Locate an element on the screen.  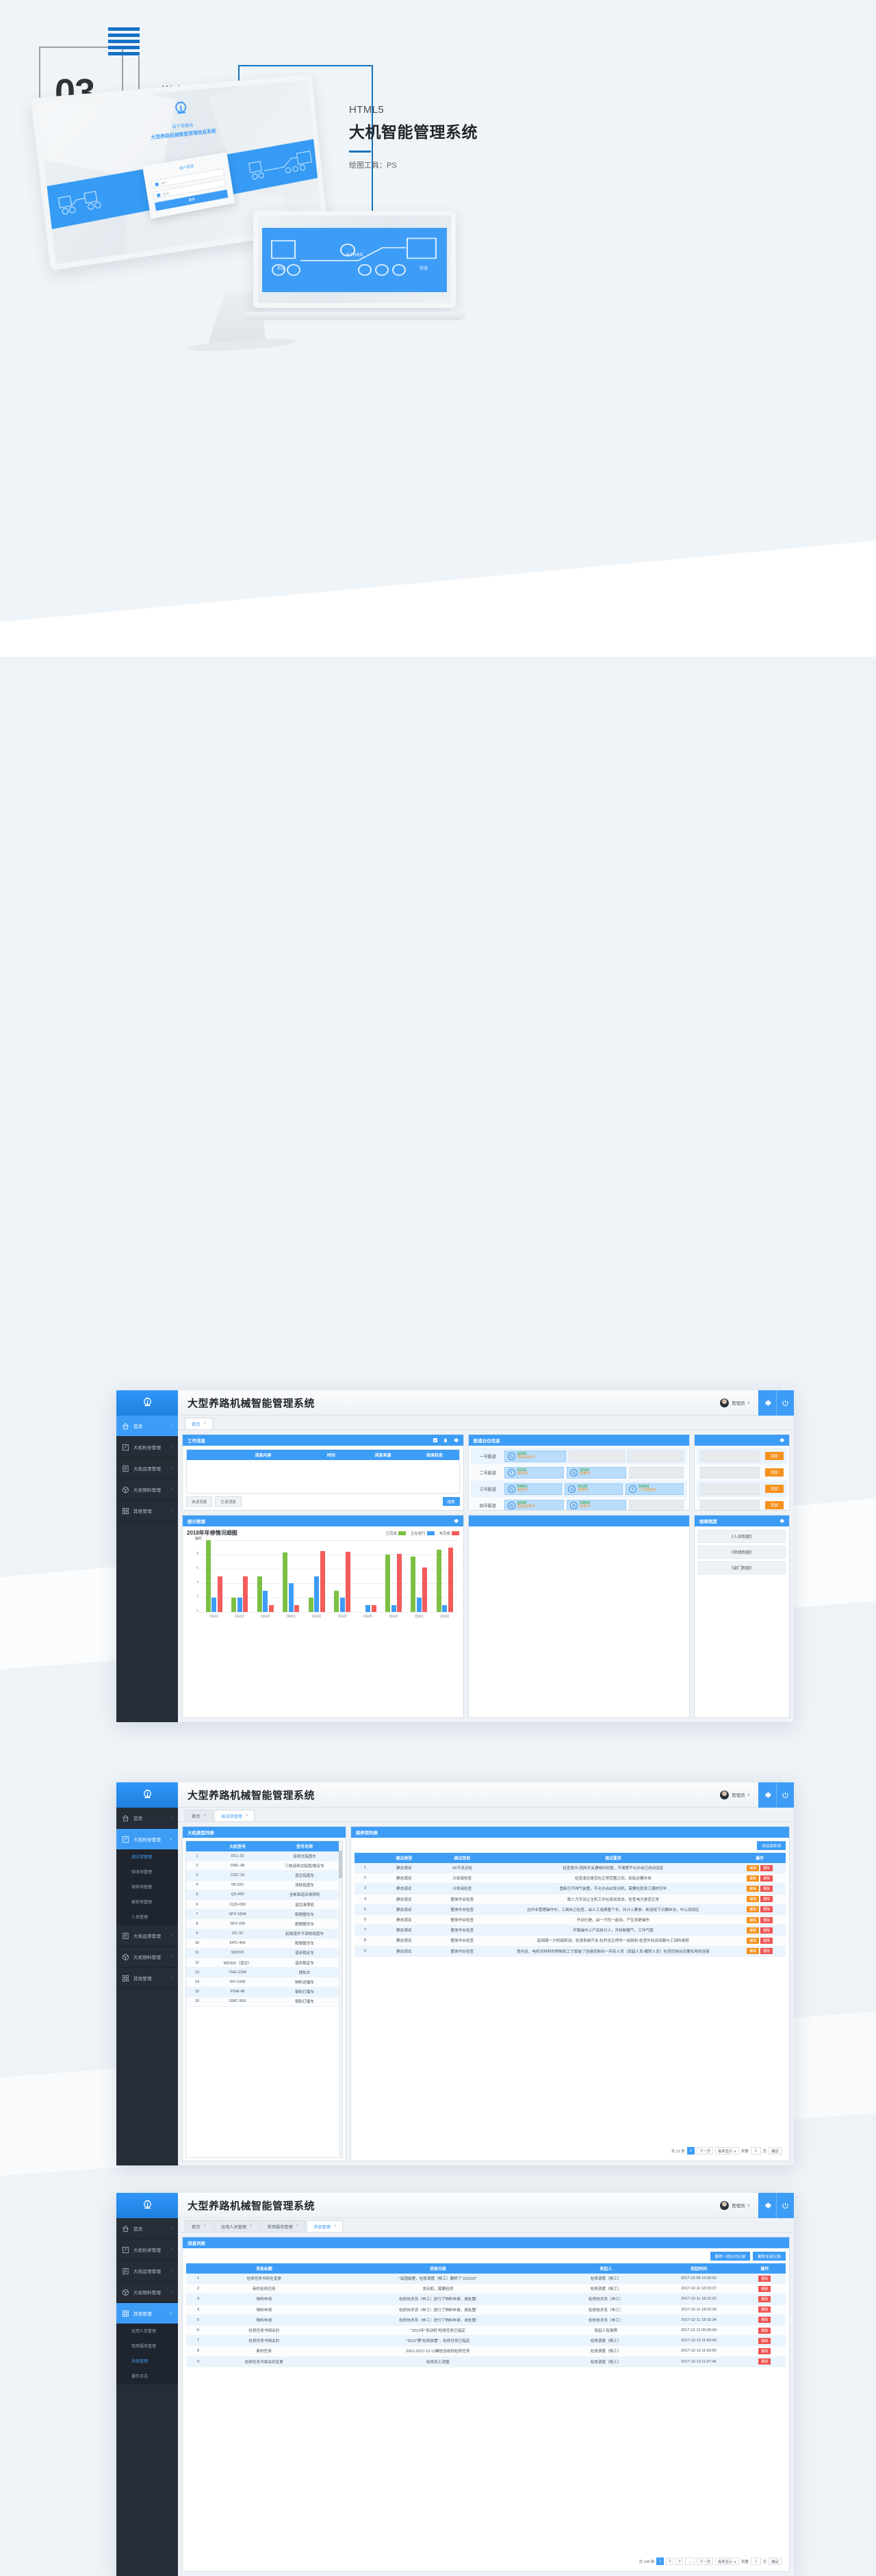
stall-slot-filled: 临 QS05 驻段验收中 is located at coordinates (534, 1504).